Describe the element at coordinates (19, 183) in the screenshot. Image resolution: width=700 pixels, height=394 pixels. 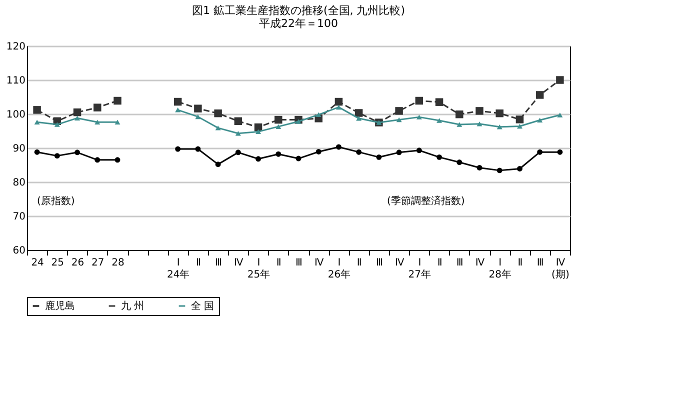
I see `y-tick-label: 80` at that location.